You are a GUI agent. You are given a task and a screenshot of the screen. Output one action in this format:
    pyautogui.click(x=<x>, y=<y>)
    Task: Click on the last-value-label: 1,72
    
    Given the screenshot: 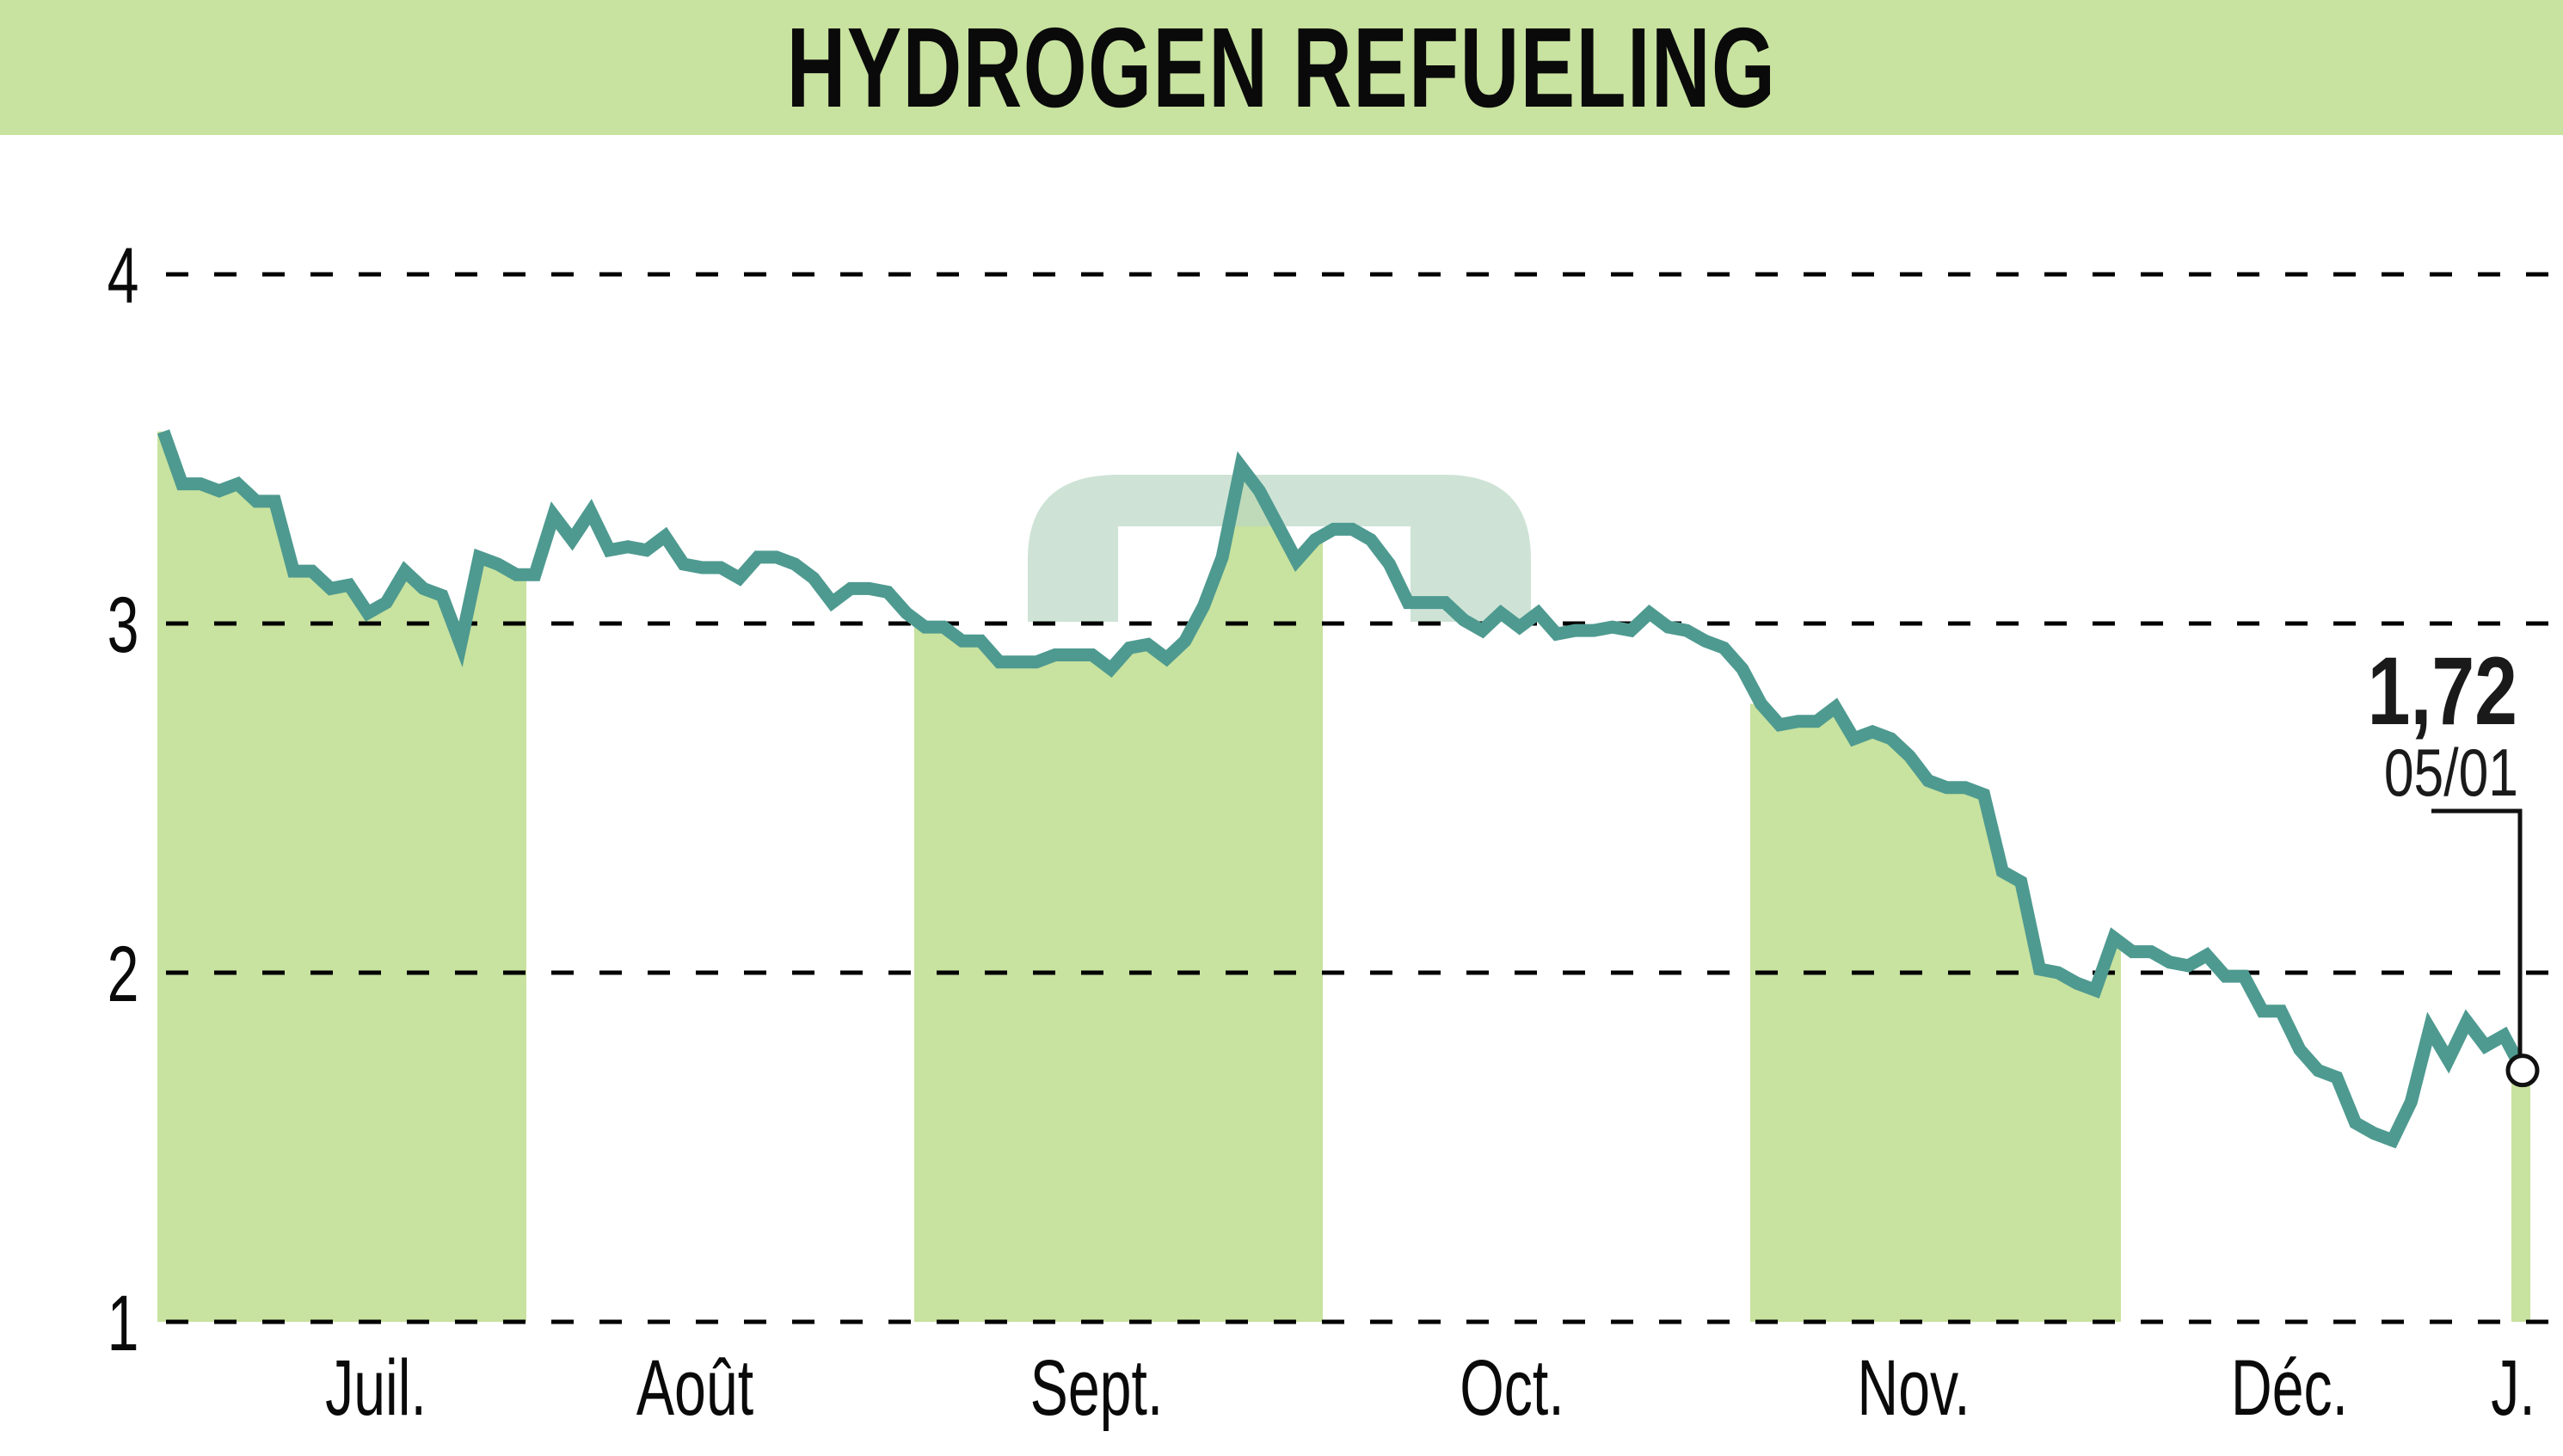 What is the action you would take?
    pyautogui.click(x=2442, y=692)
    